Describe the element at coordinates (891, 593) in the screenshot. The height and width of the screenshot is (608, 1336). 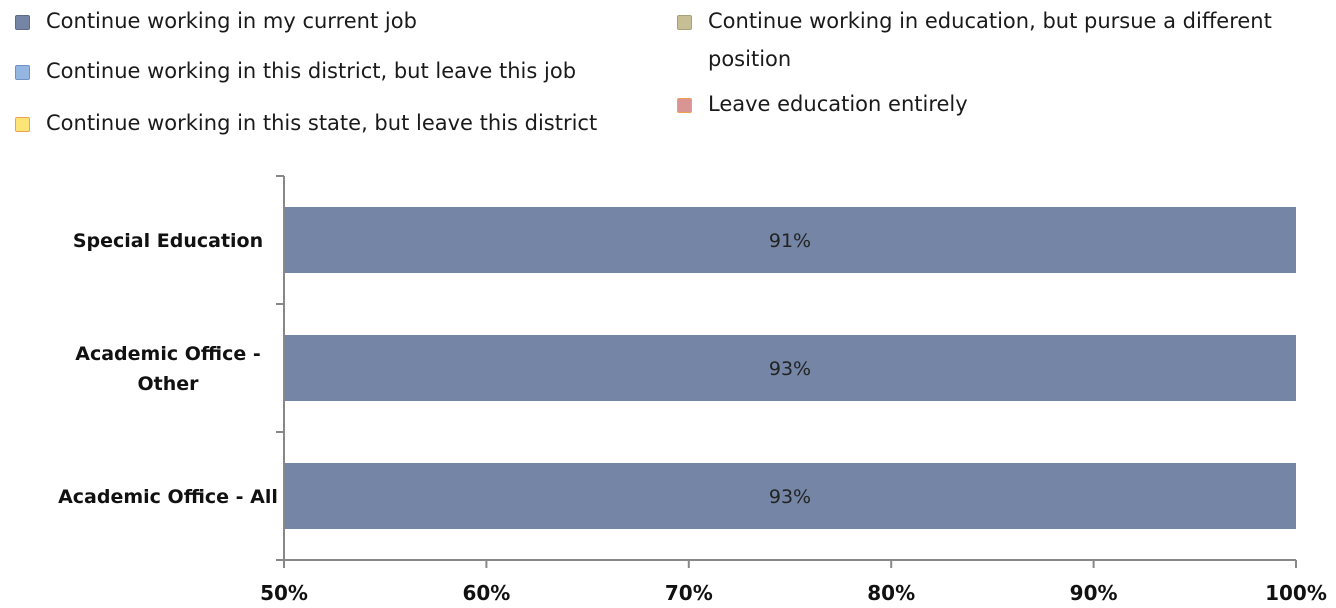
I see `x-tick-label-3: 80%` at that location.